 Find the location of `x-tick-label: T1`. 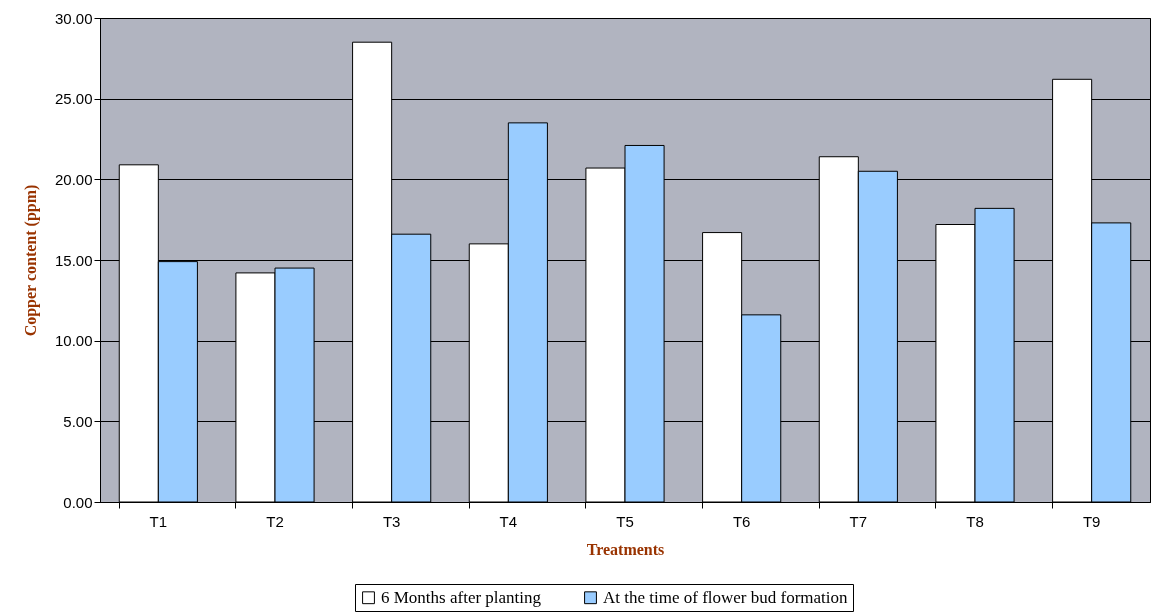

x-tick-label: T1 is located at coordinates (158, 521).